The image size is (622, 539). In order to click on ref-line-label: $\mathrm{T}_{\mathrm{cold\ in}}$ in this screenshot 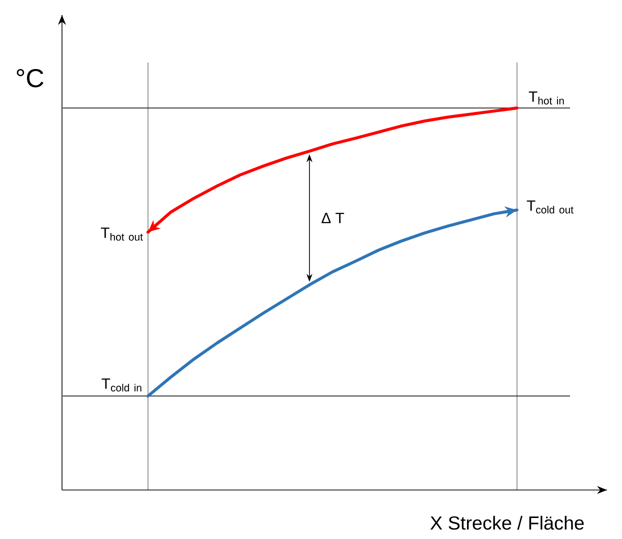, I will do `click(122, 385)`.